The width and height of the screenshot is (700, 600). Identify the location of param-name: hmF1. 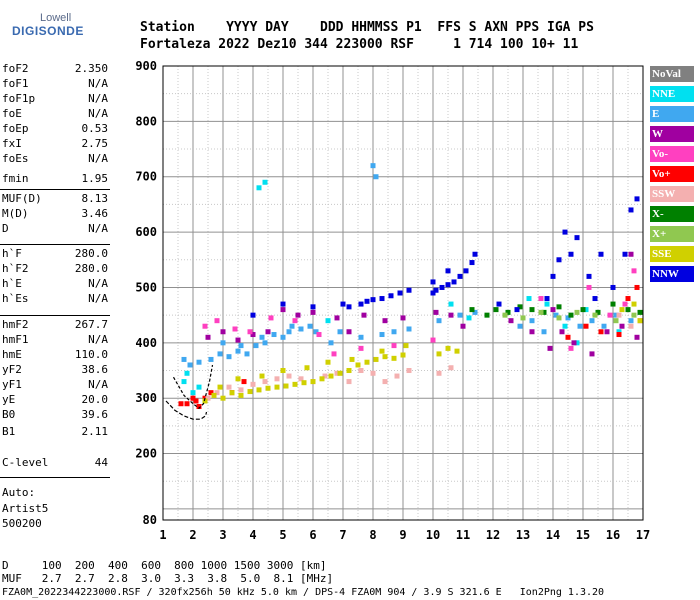
(15, 339).